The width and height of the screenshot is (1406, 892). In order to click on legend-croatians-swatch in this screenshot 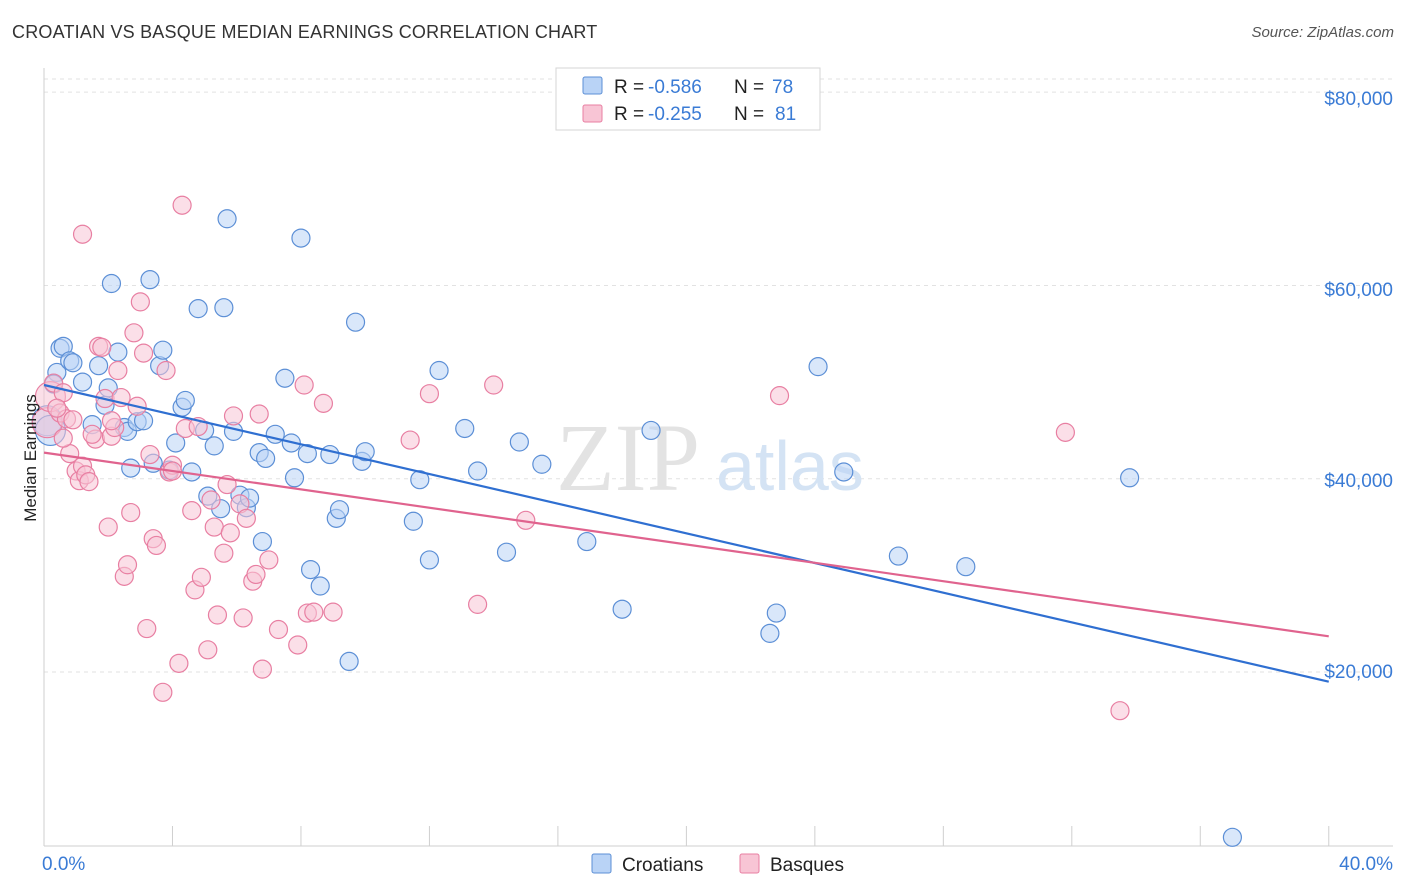, I will do `click(592, 85)`.